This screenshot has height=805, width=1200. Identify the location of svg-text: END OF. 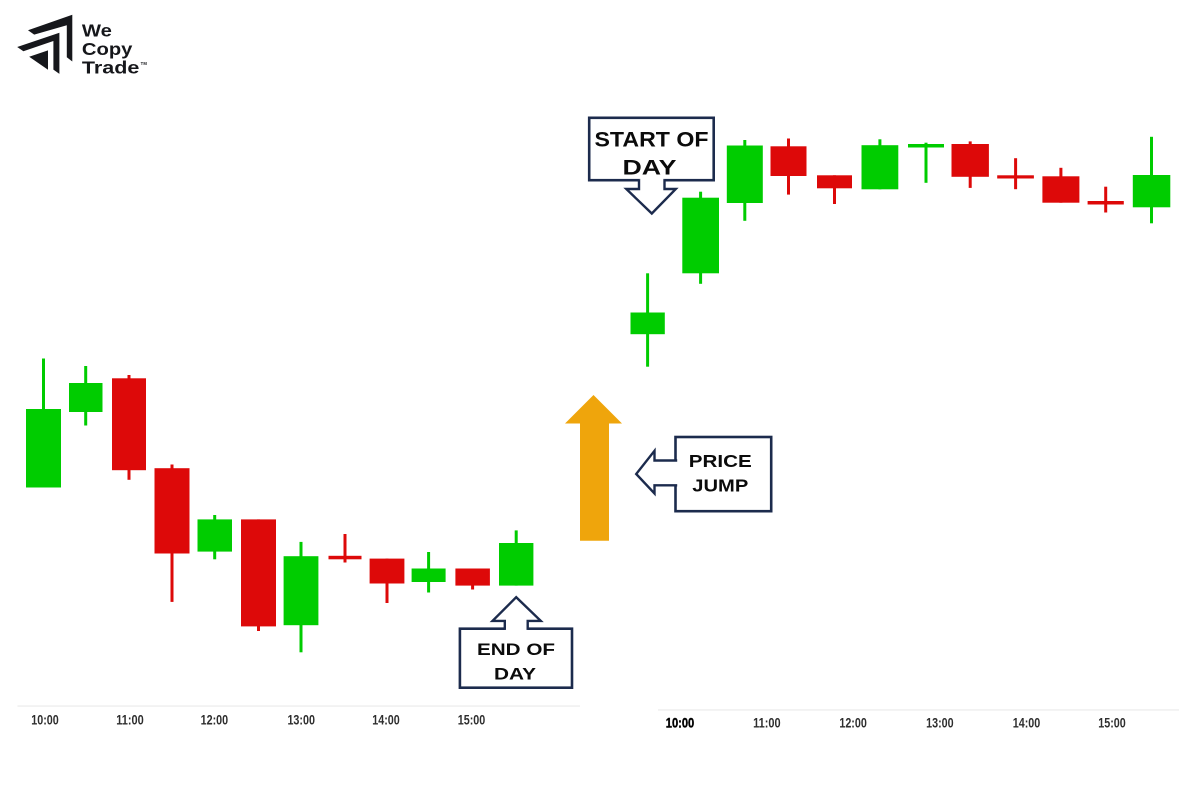
(516, 650).